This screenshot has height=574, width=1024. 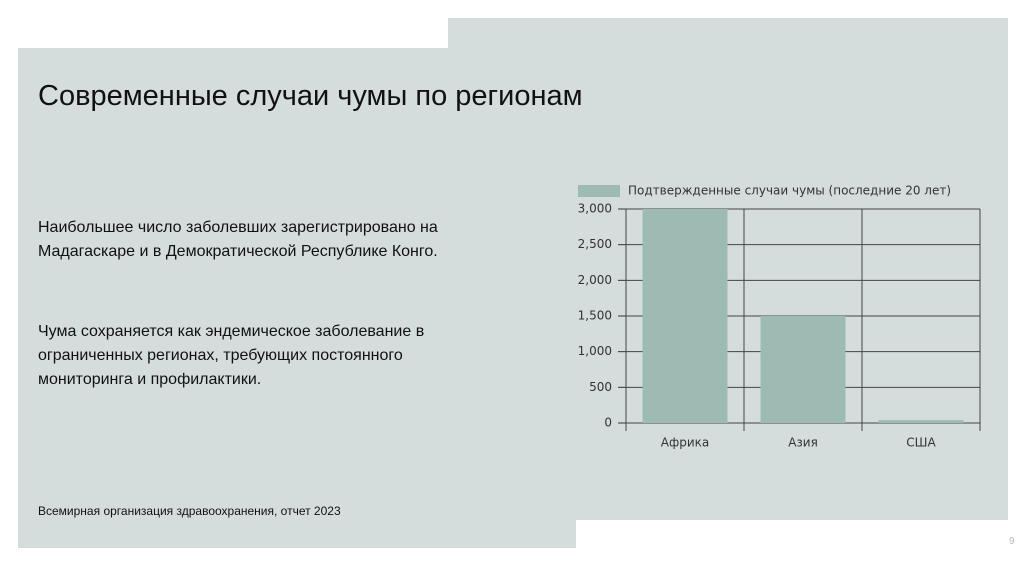 What do you see at coordinates (685, 443) in the screenshot?
I see `x-tick-label: Африка` at bounding box center [685, 443].